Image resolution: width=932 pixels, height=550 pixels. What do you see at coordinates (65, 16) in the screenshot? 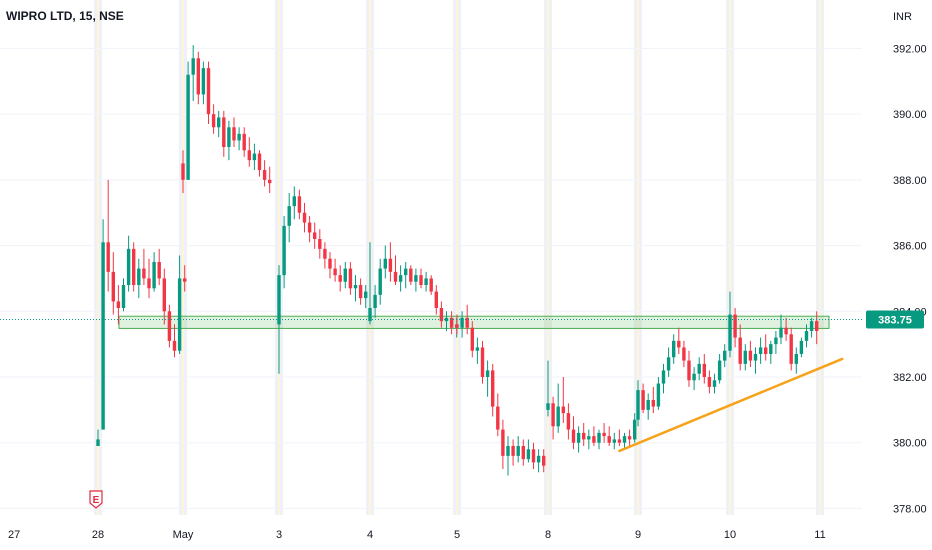
I see `symbol-title: WIPRO LTD, 15, NSE` at bounding box center [65, 16].